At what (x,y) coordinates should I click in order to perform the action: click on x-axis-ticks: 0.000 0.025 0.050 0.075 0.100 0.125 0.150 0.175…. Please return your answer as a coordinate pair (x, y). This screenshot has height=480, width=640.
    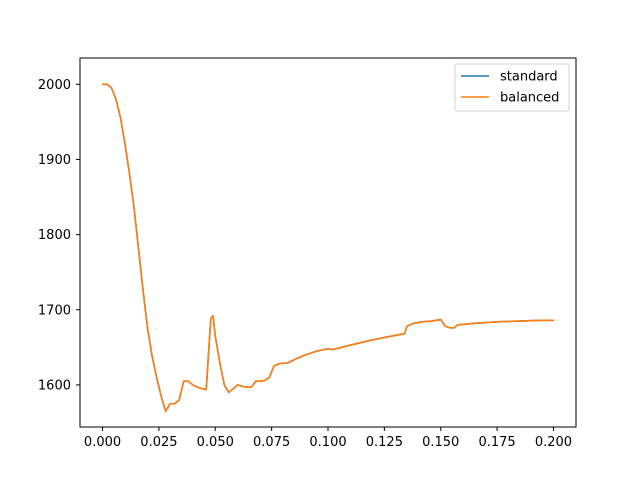
    Looking at the image, I should click on (328, 438).